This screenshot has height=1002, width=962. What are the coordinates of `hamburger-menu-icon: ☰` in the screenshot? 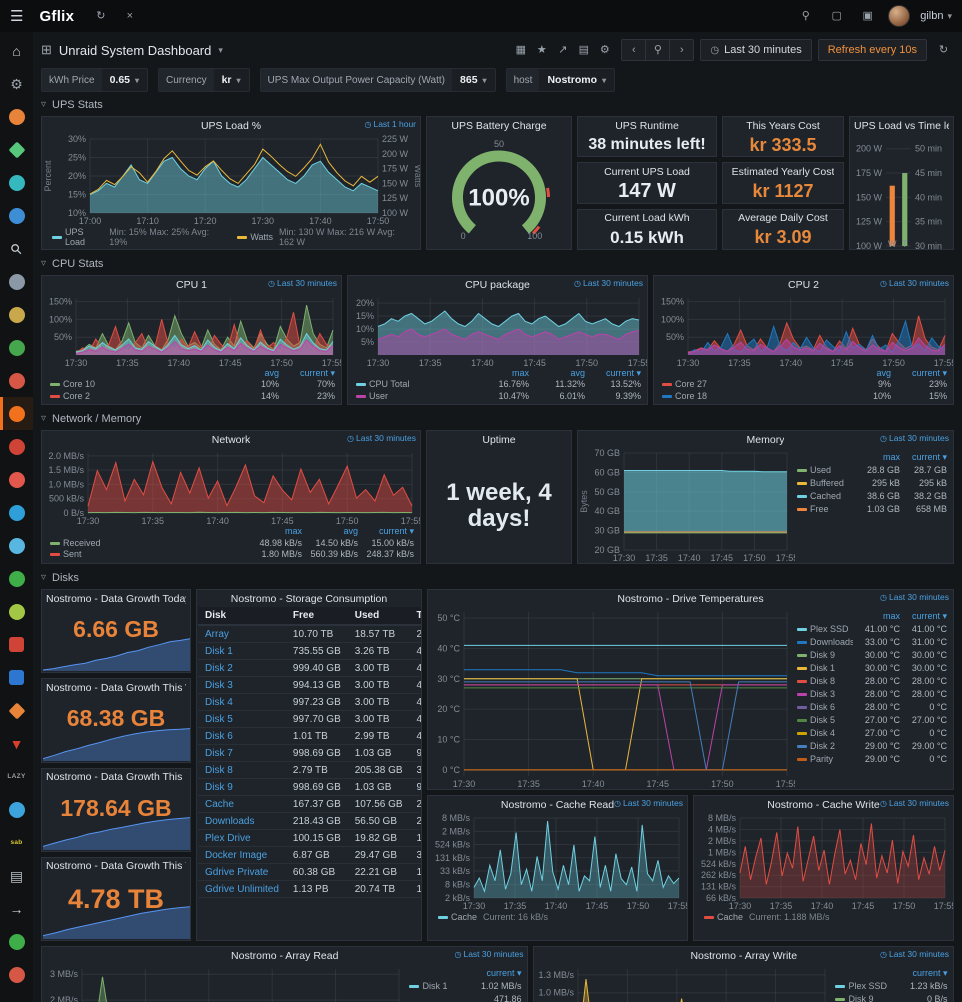 It's located at (17, 16).